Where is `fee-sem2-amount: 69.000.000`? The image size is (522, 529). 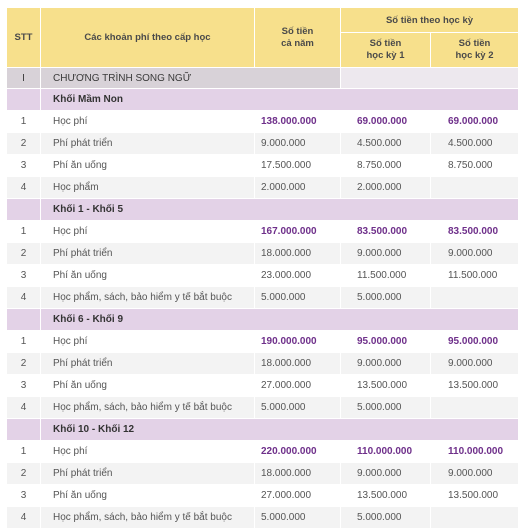
fee-sem2-amount: 69.000.000 is located at coordinates (474, 121).